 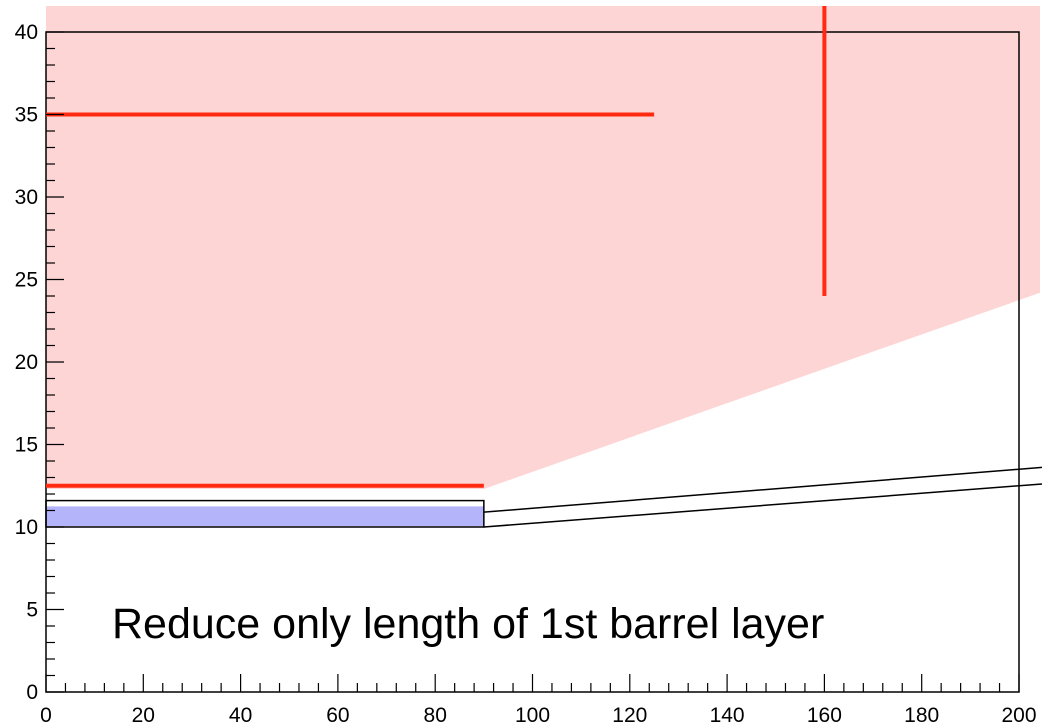 I want to click on x-tick-label: 160, so click(x=824, y=715).